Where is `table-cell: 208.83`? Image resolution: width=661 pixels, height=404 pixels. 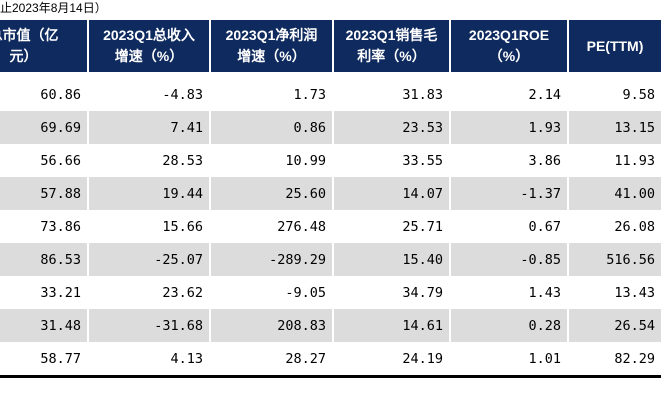 table-cell: 208.83 is located at coordinates (271, 325).